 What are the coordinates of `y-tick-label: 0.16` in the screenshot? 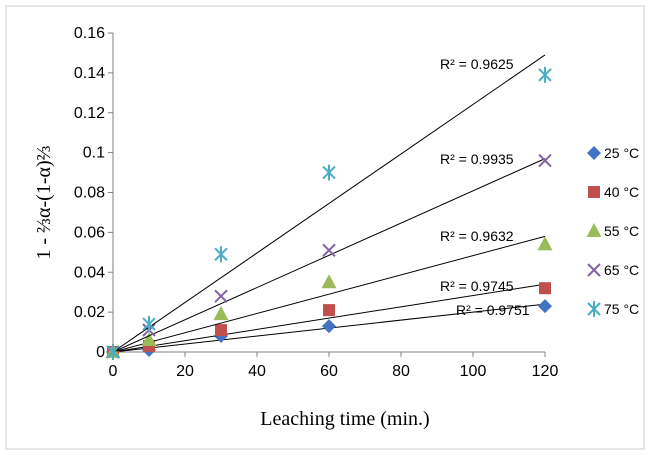 It's located at (89, 33).